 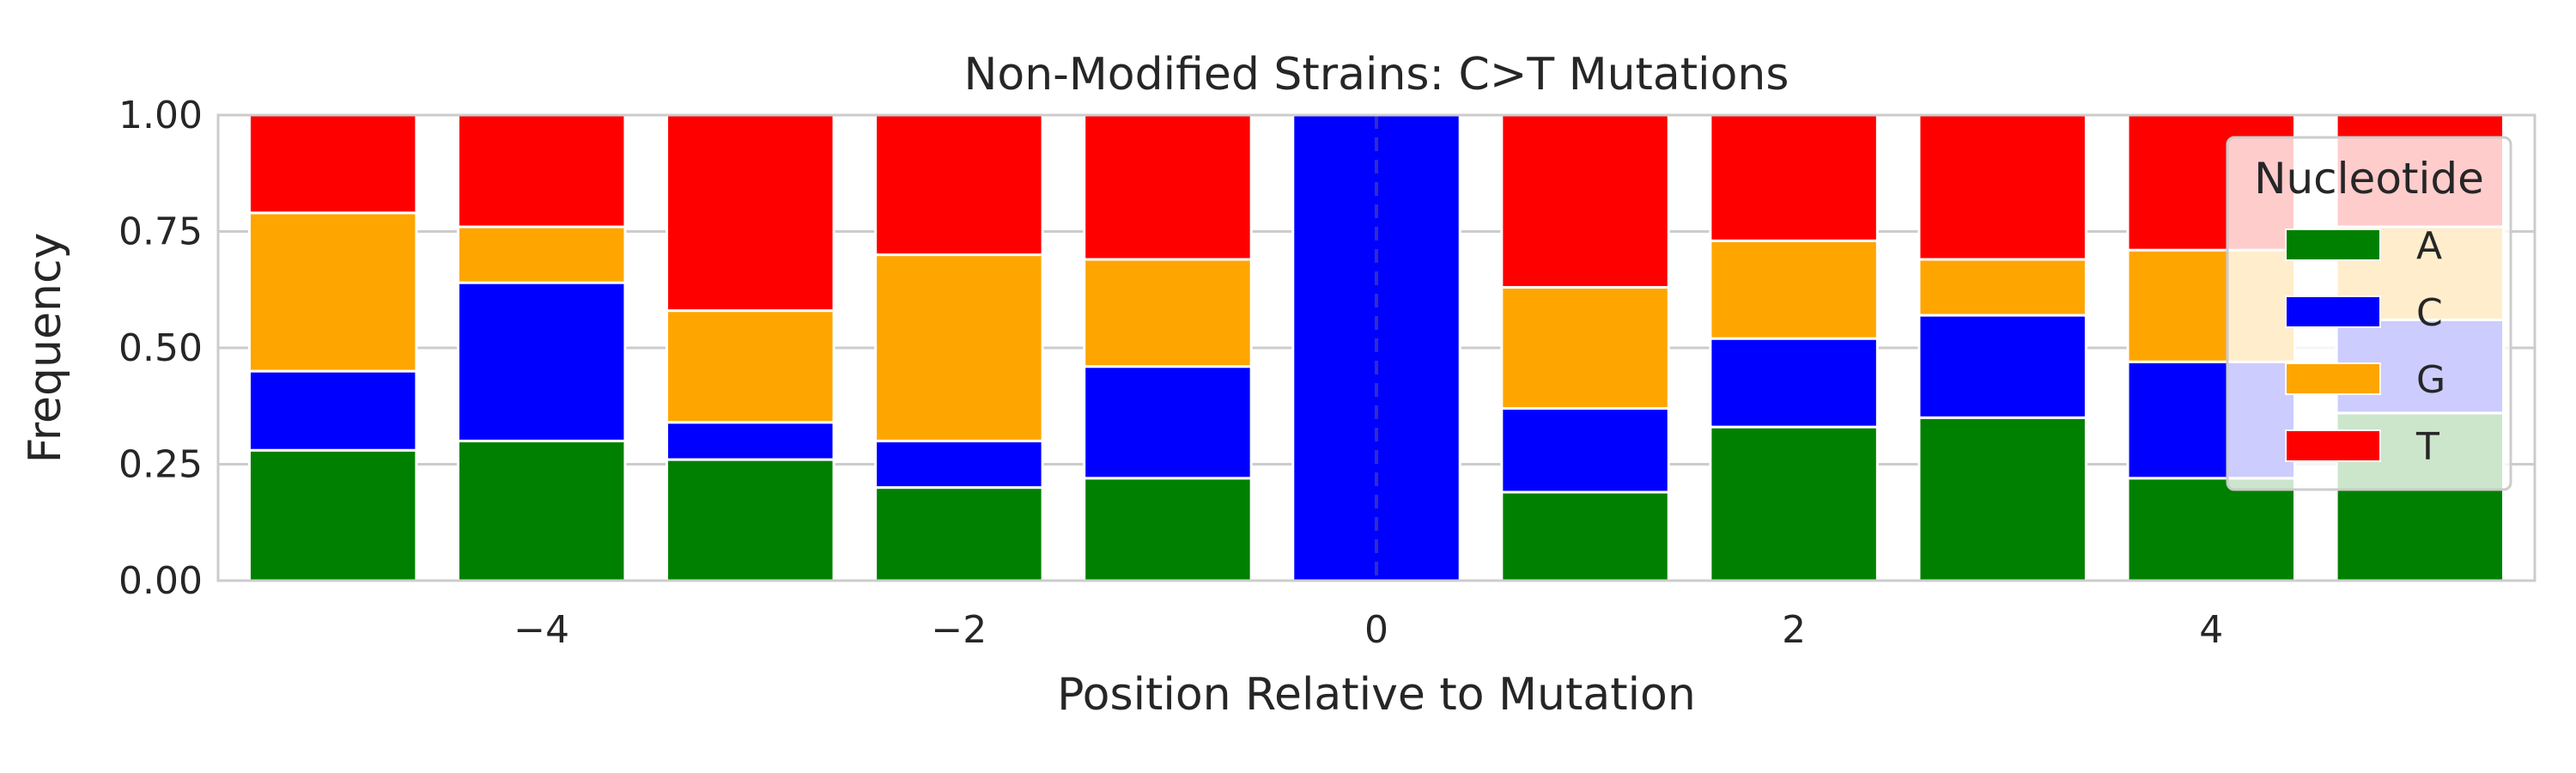 What do you see at coordinates (2333, 445) in the screenshot?
I see `legend-swatch-t` at bounding box center [2333, 445].